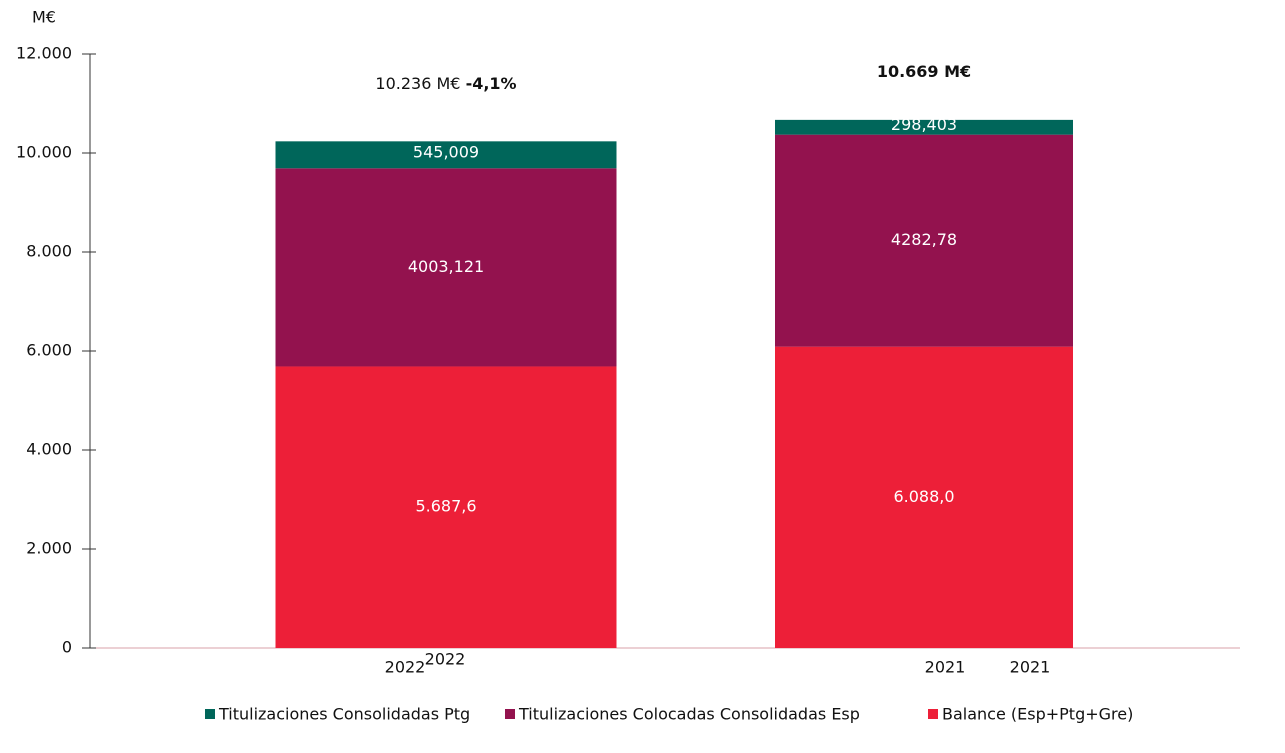  Describe the element at coordinates (945, 667) in the screenshot. I see `x-tick-label: 2021` at that location.